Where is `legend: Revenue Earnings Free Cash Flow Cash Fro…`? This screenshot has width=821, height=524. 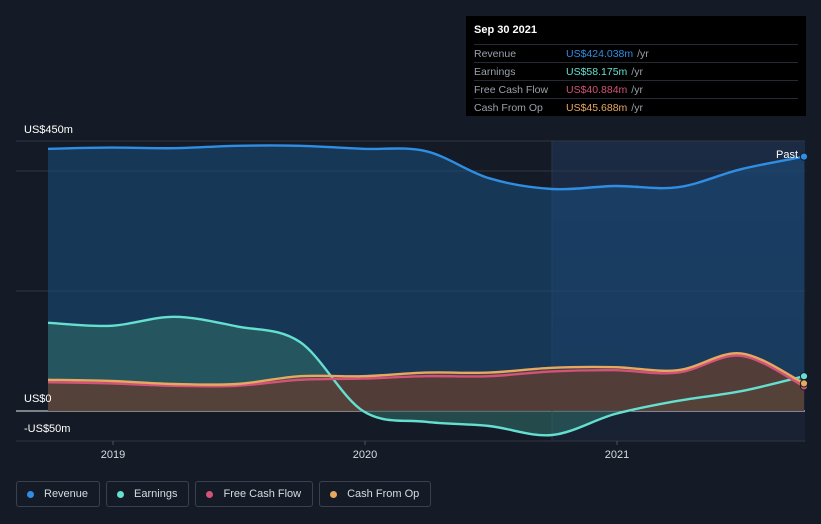
legend: Revenue Earnings Free Cash Flow Cash Fro… is located at coordinates (226, 494).